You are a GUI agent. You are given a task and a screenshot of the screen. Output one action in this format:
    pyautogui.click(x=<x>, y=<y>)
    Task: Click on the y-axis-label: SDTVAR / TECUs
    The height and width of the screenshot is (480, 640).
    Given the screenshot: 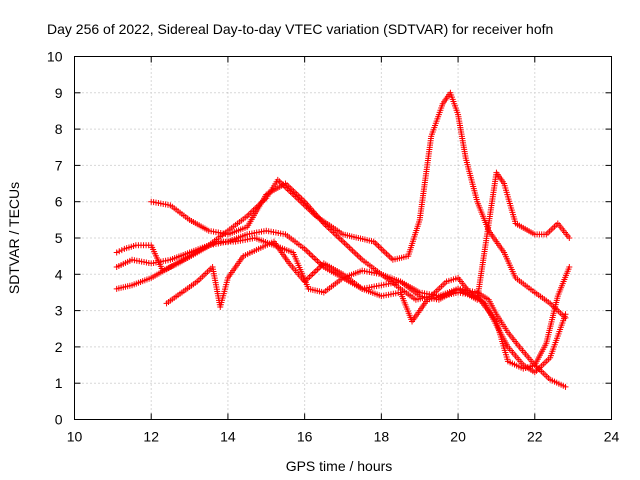 What is the action you would take?
    pyautogui.click(x=14, y=238)
    